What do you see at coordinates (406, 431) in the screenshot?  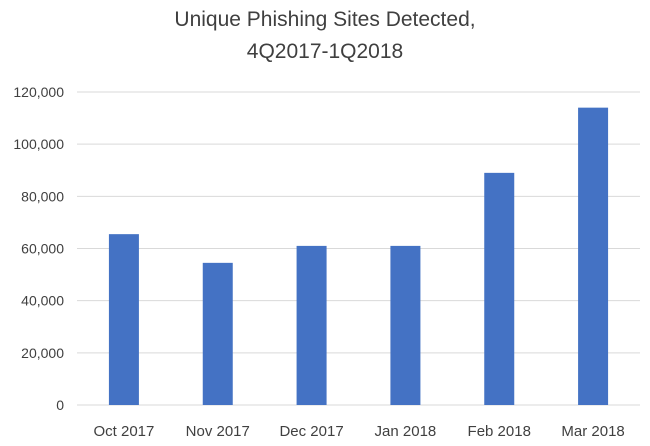 I see `x-tick-label: Jan 2018` at bounding box center [406, 431].